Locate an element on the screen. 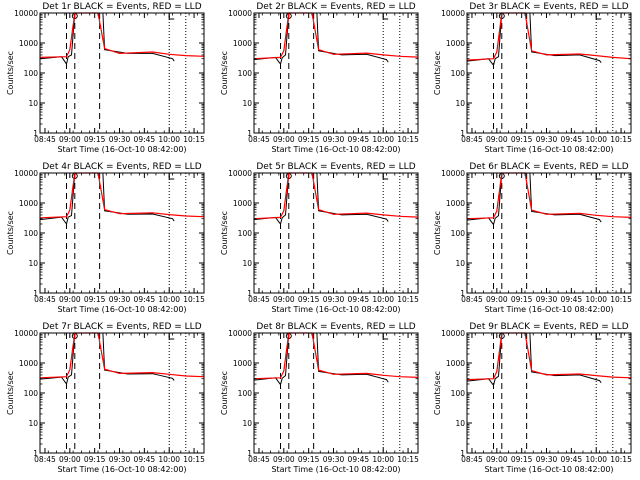  panel-title: Det 7r BLACK = Events, RED = LLD is located at coordinates (121, 327).